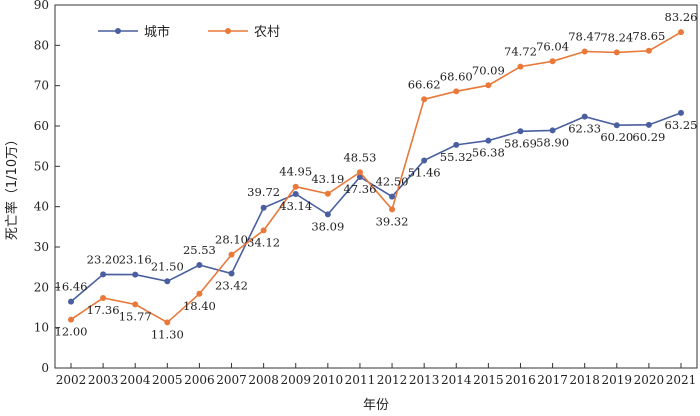  I want to click on y-tick-label: 60, so click(41, 126).